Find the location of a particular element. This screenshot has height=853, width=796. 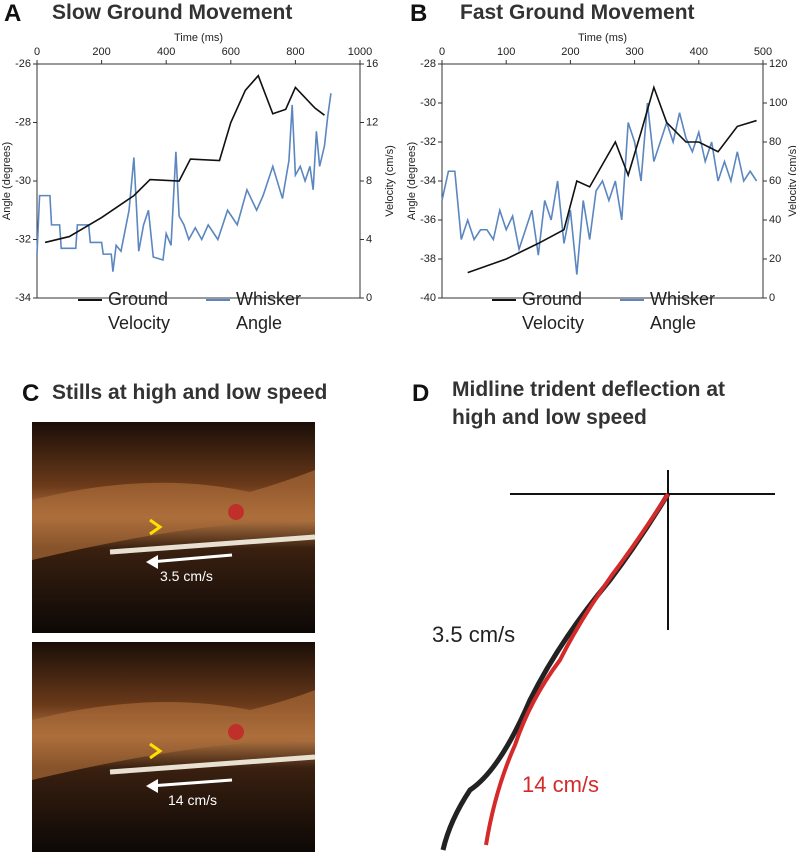

panel-title: Slow Ground Movement is located at coordinates (172, 12).